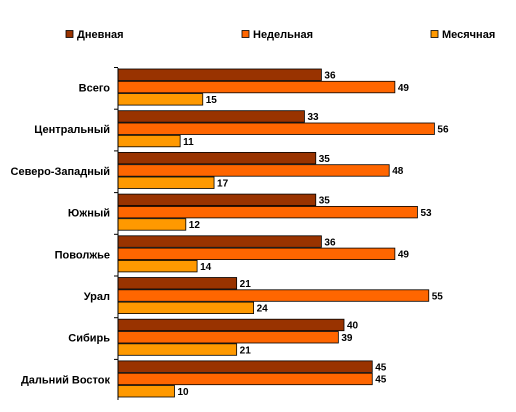 The image size is (516, 412). What do you see at coordinates (398, 171) in the screenshot?
I see `value-label-2-1: 48` at bounding box center [398, 171].